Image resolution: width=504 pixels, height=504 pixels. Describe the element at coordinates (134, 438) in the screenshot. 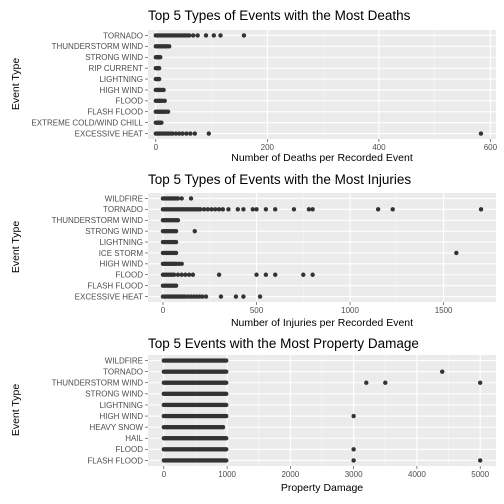

I see `y-tick-label: HAIL` at that location.